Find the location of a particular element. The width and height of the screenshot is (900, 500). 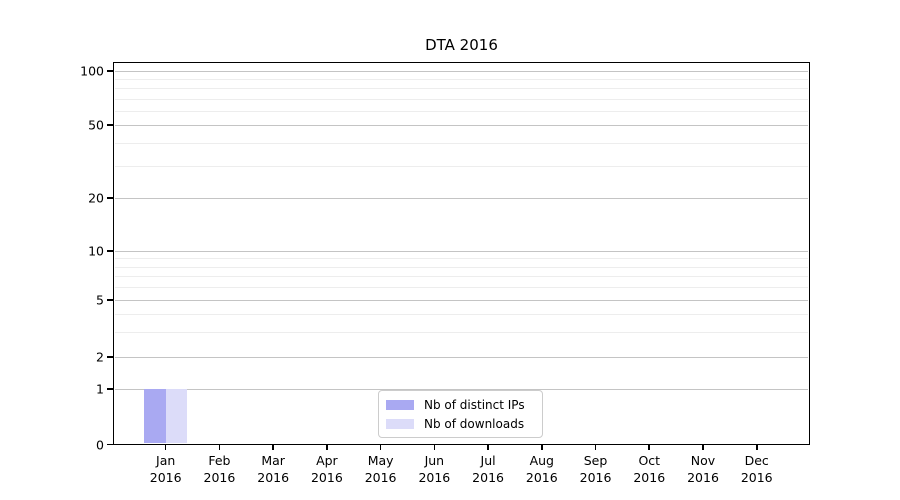

legend-label: Nb of downloads is located at coordinates (474, 423).